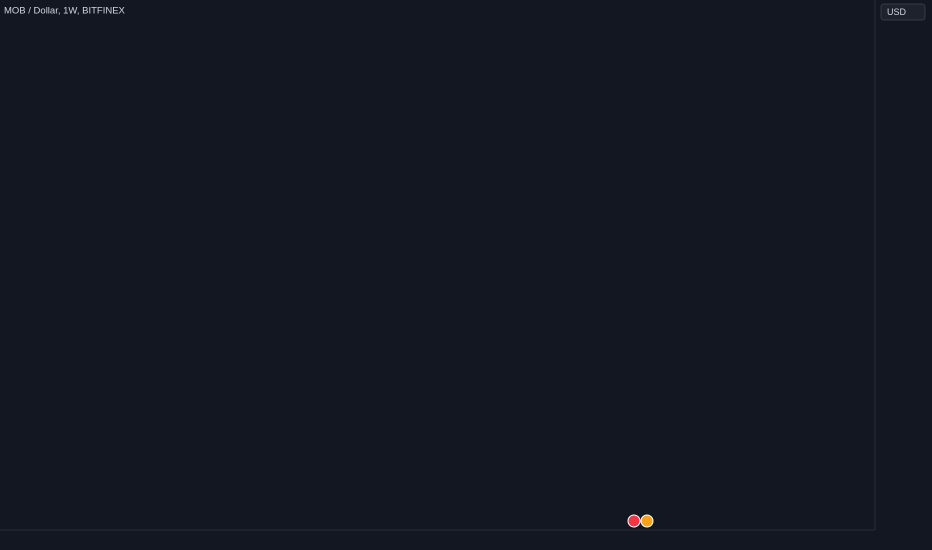 Image resolution: width=932 pixels, height=550 pixels. Describe the element at coordinates (640, 521) in the screenshot. I see `event-icons` at that location.